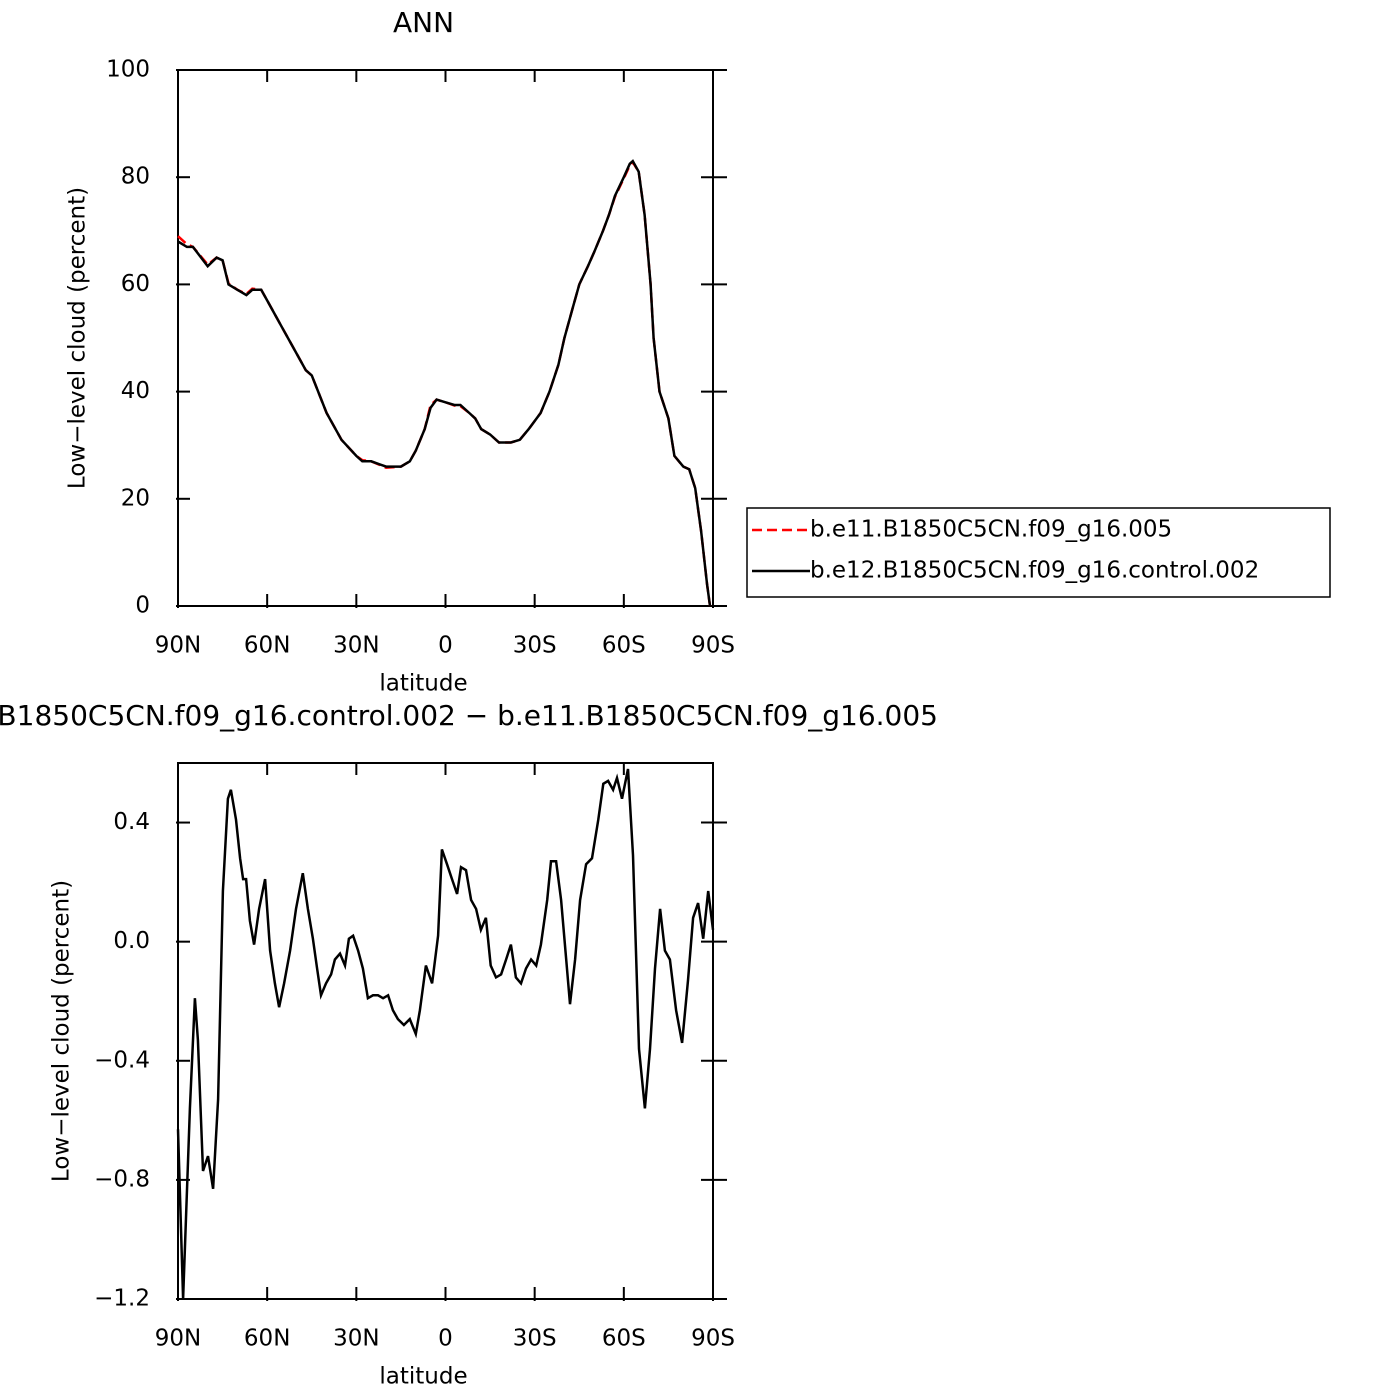  What do you see at coordinates (1038, 552) in the screenshot?
I see `legend-box` at bounding box center [1038, 552].